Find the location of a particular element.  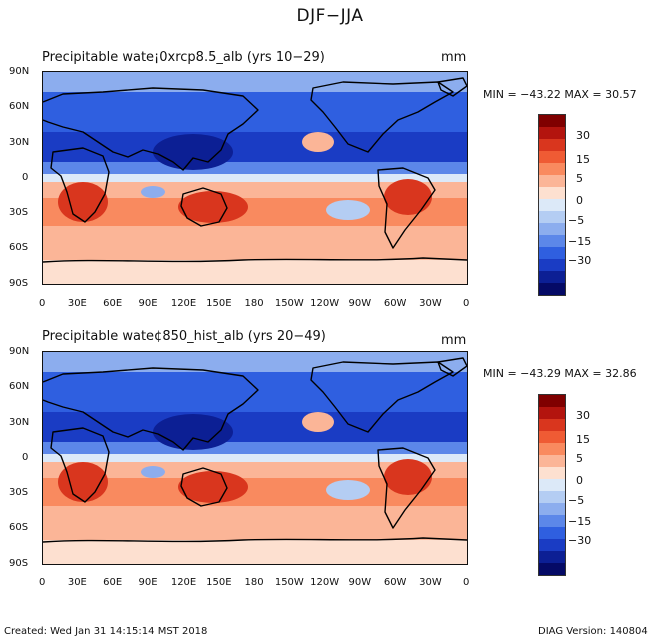

min-max-bottom: MIN = −43.29 MAX = 32.86 is located at coordinates (560, 373).